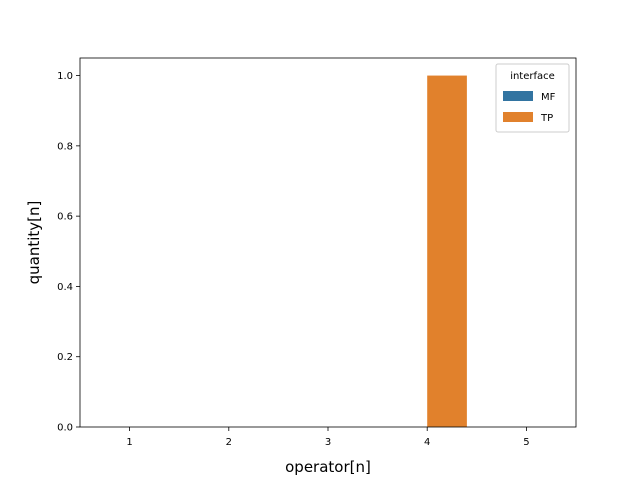  What do you see at coordinates (229, 442) in the screenshot?
I see `x-tick-label: 2` at bounding box center [229, 442].